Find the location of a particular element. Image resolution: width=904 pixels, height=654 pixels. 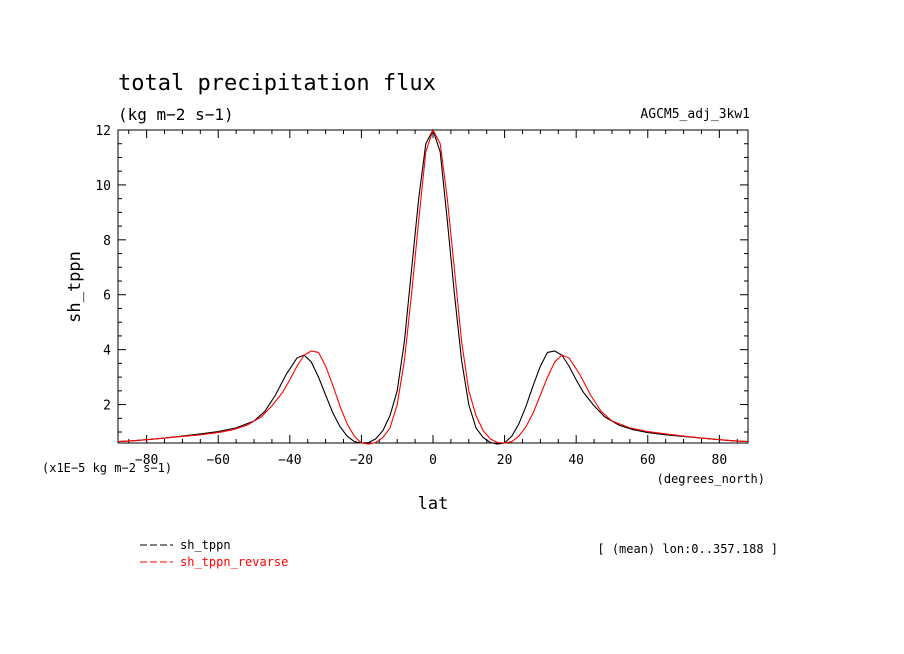

x-tick-label: −80 is located at coordinates (146, 460).